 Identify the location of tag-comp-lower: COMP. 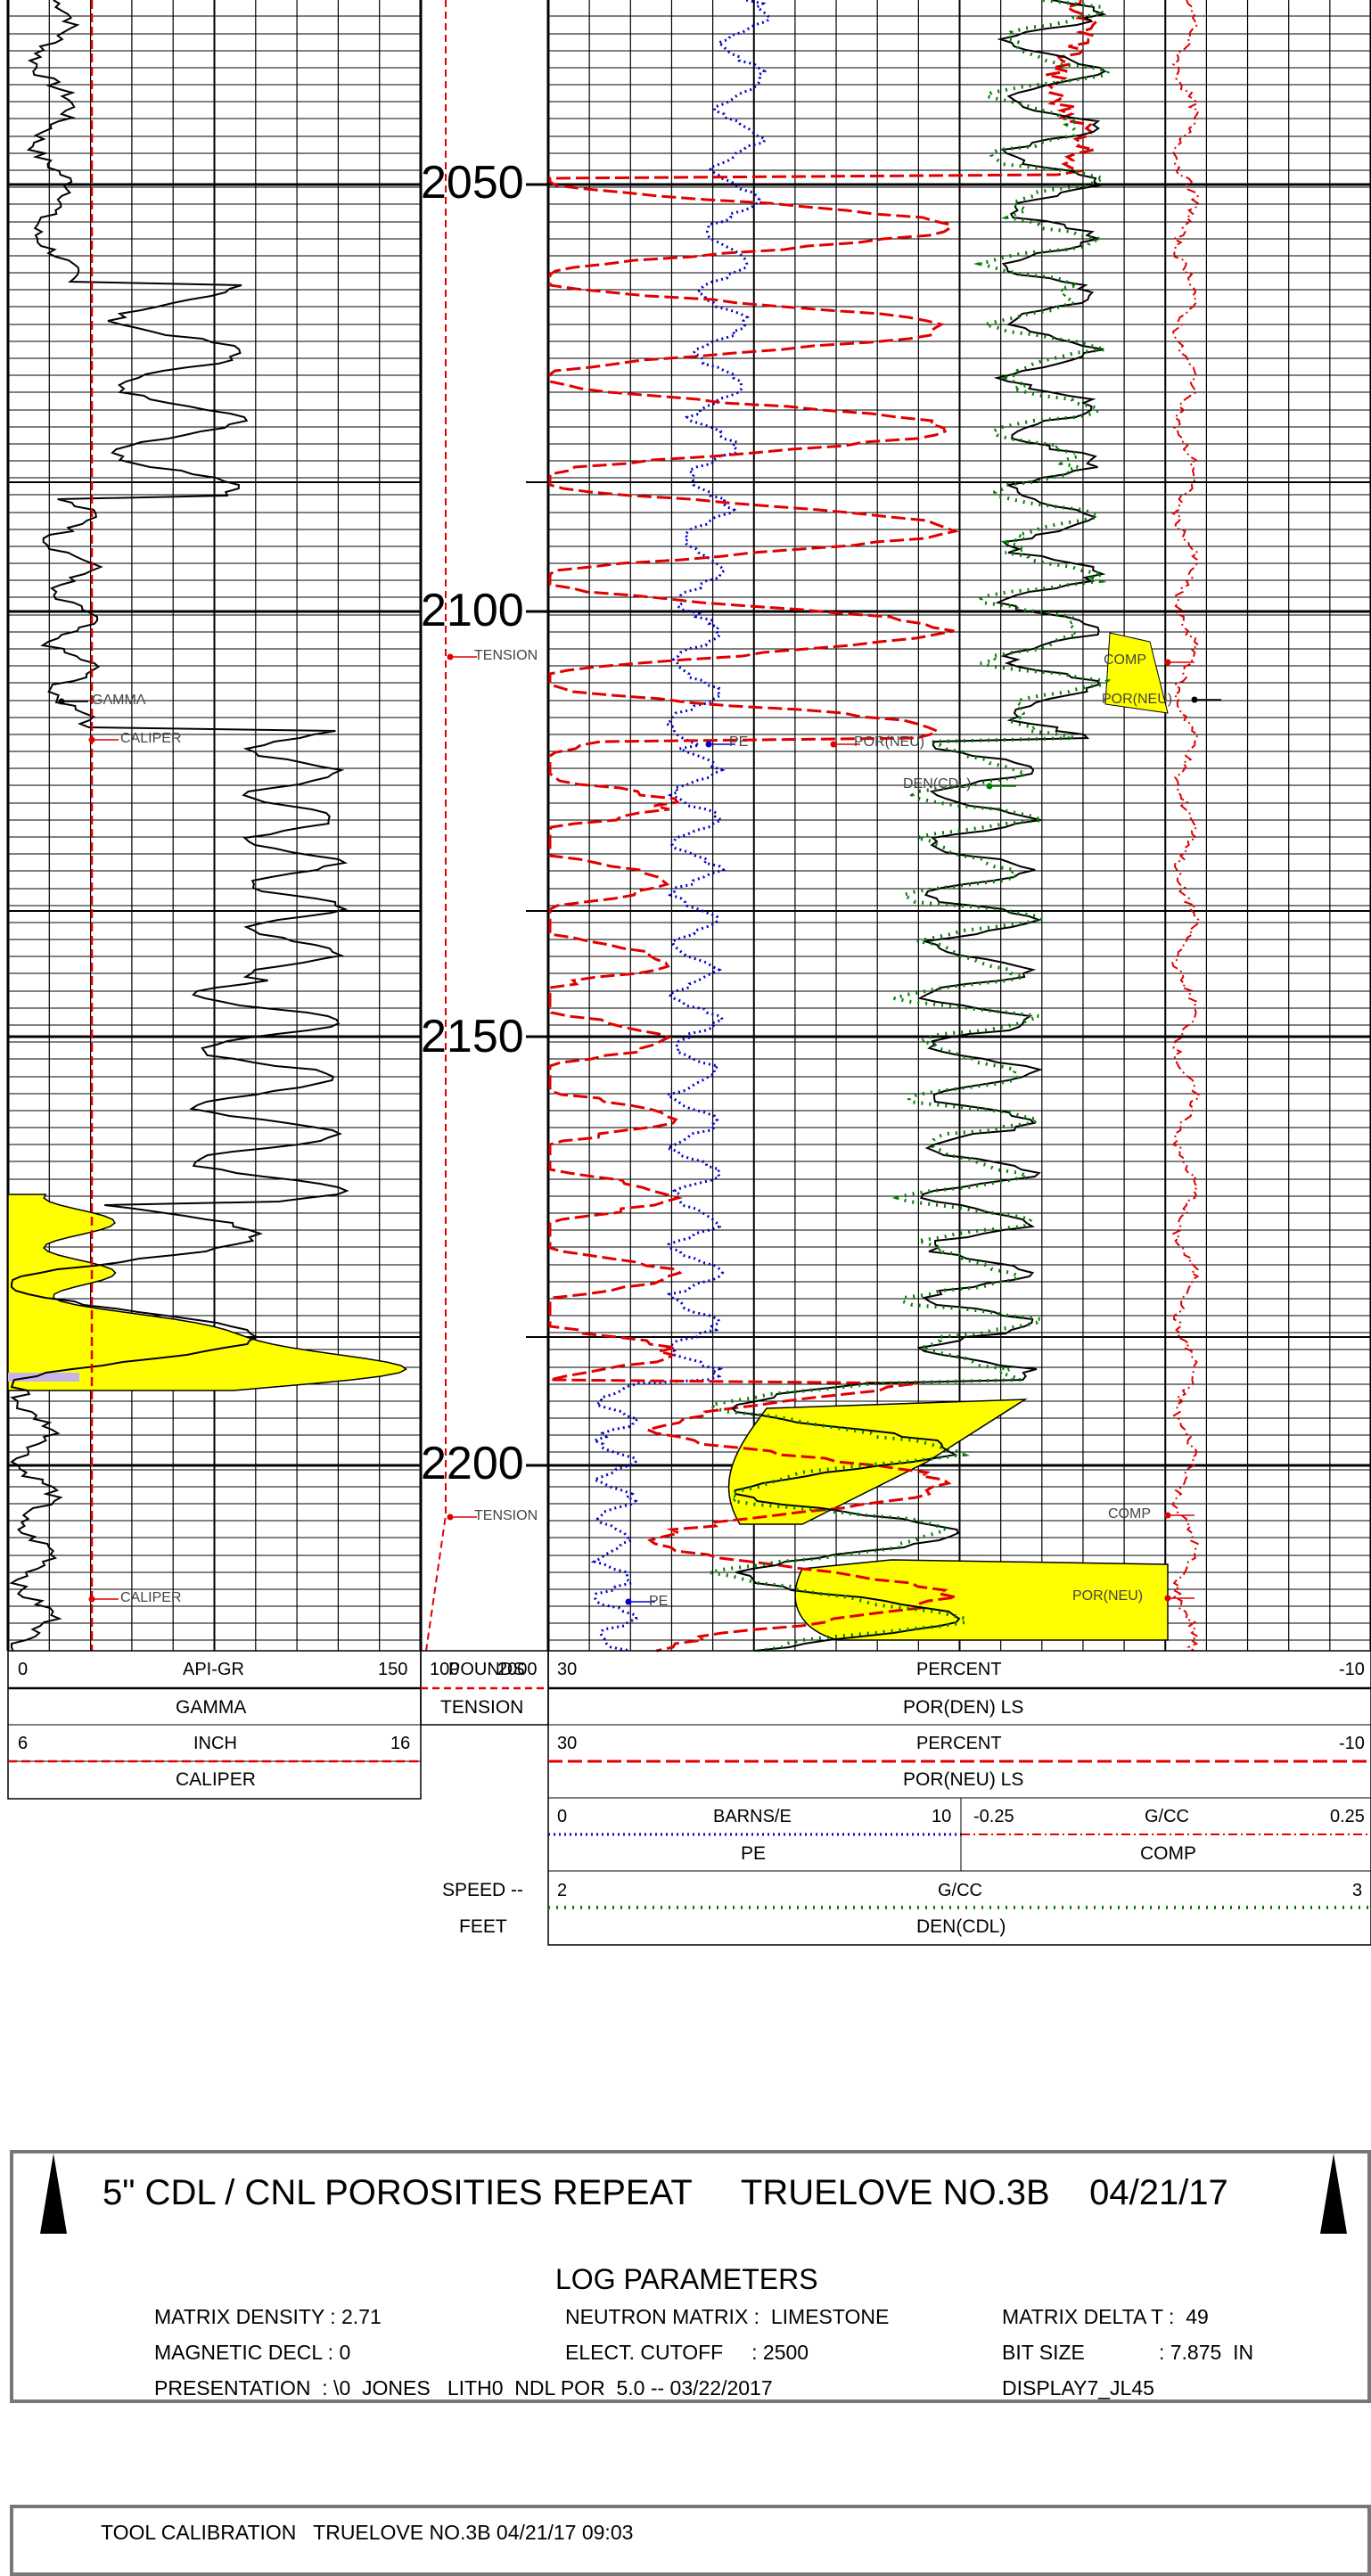
(1129, 1514).